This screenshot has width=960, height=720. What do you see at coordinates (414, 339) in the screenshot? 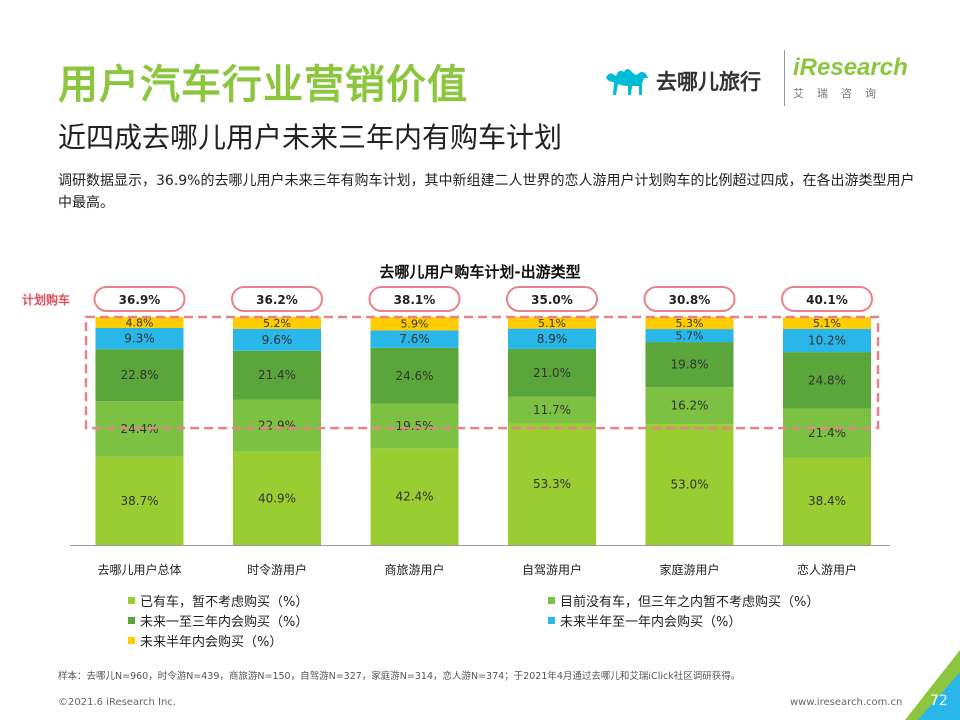
I see `data-label: 7.6%` at bounding box center [414, 339].